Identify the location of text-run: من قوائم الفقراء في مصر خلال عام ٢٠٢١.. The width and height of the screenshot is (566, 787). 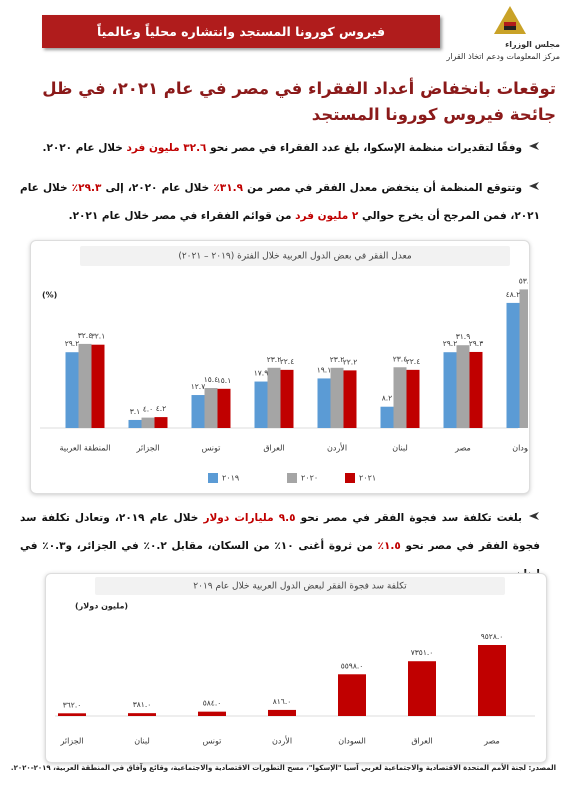
(182, 216).